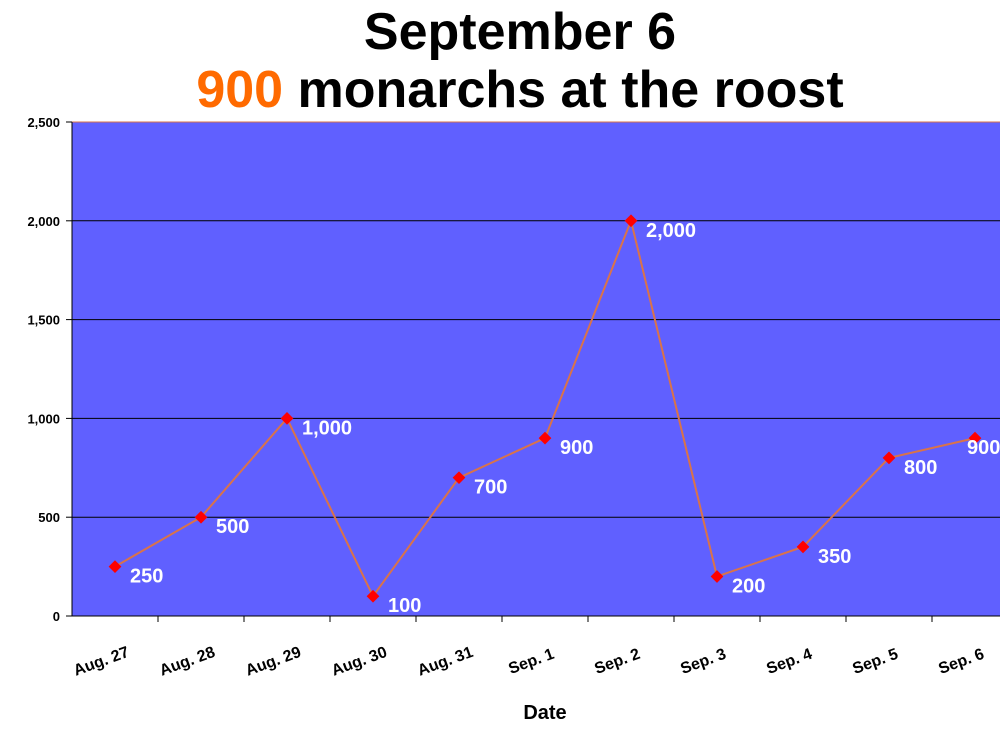 This screenshot has width=1000, height=750. Describe the element at coordinates (43, 221) in the screenshot. I see `y-tick-label: 2,000` at that location.